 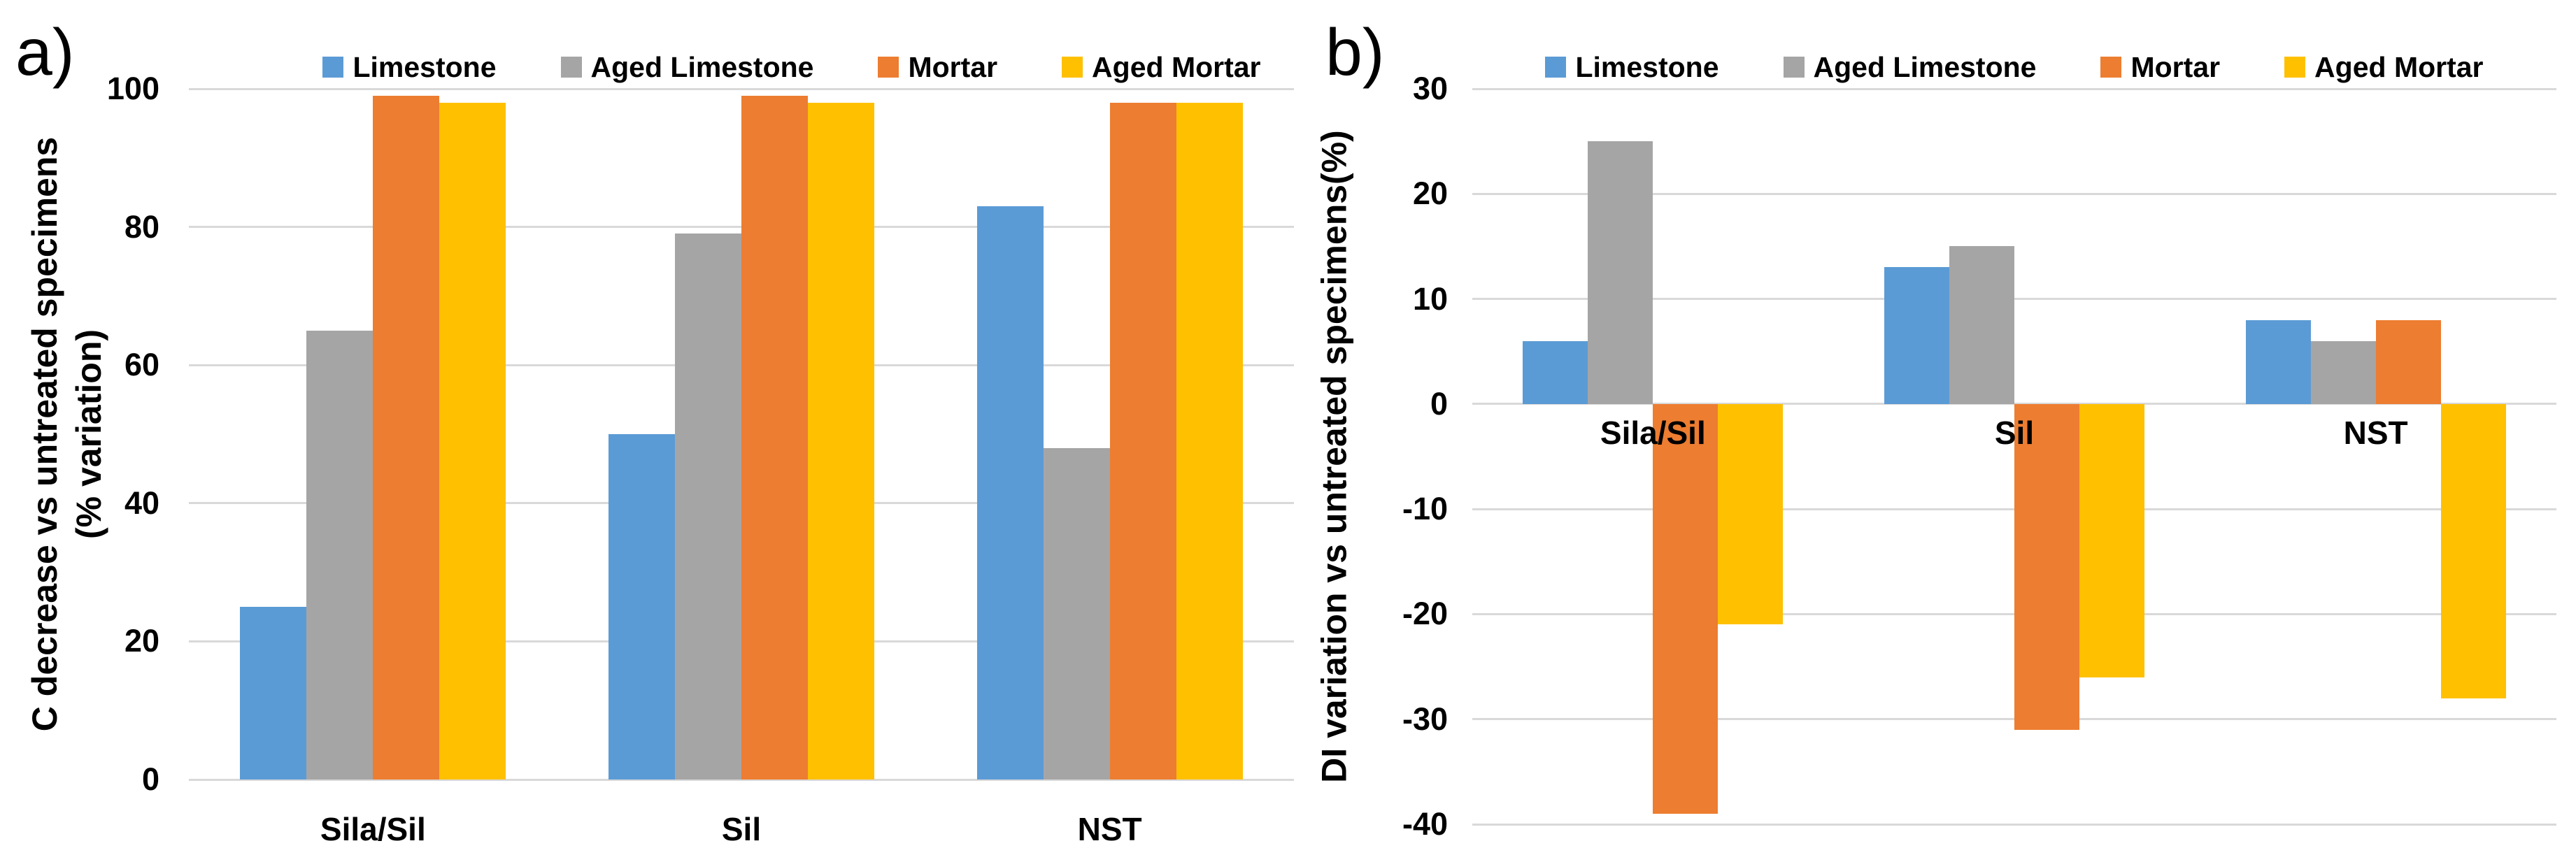 What do you see at coordinates (1425, 614) in the screenshot?
I see `y-tick-label--20: -20` at bounding box center [1425, 614].